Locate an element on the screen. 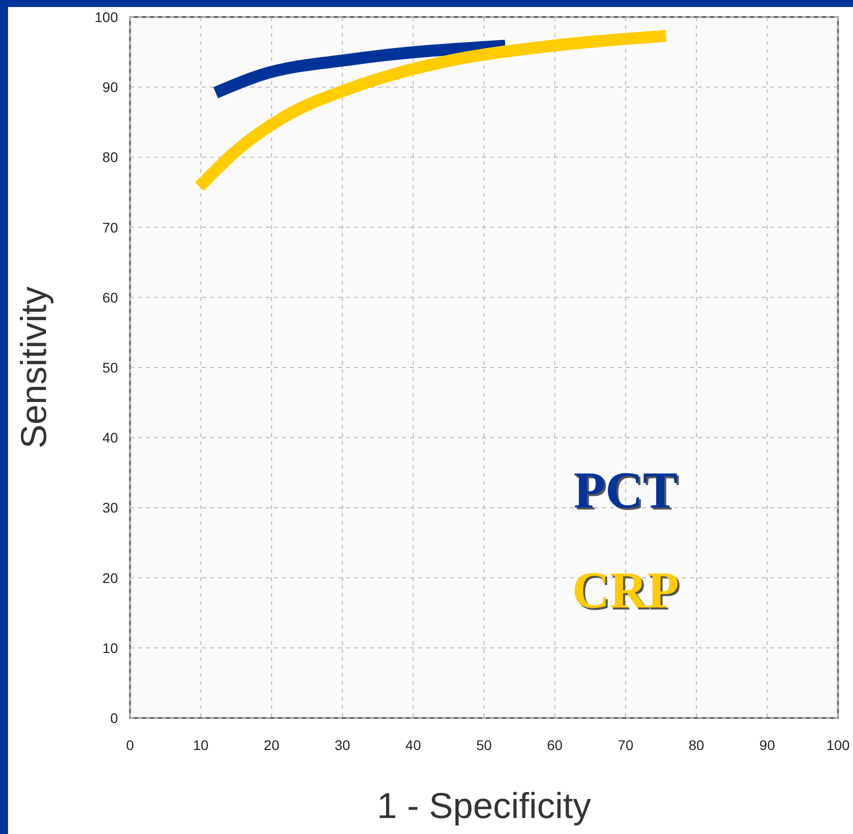 The width and height of the screenshot is (853, 834). x-tick-label: 20 is located at coordinates (272, 745).